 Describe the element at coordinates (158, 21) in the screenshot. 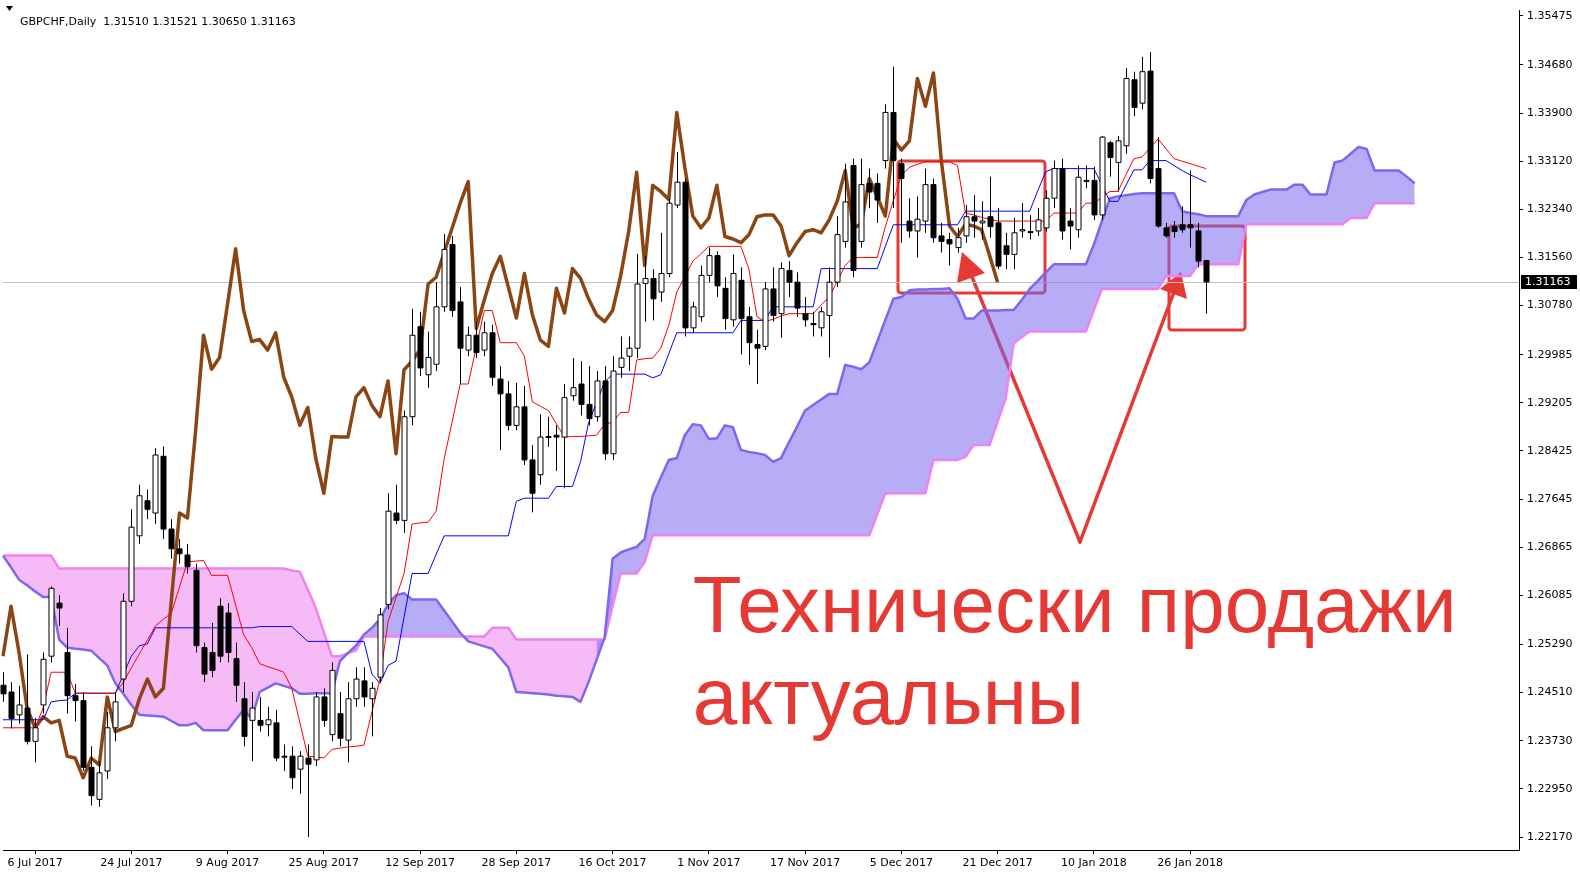

I see `chart-title: GBPCHF,Daily 1.31510 1.31521 1.30650 1.31163` at that location.